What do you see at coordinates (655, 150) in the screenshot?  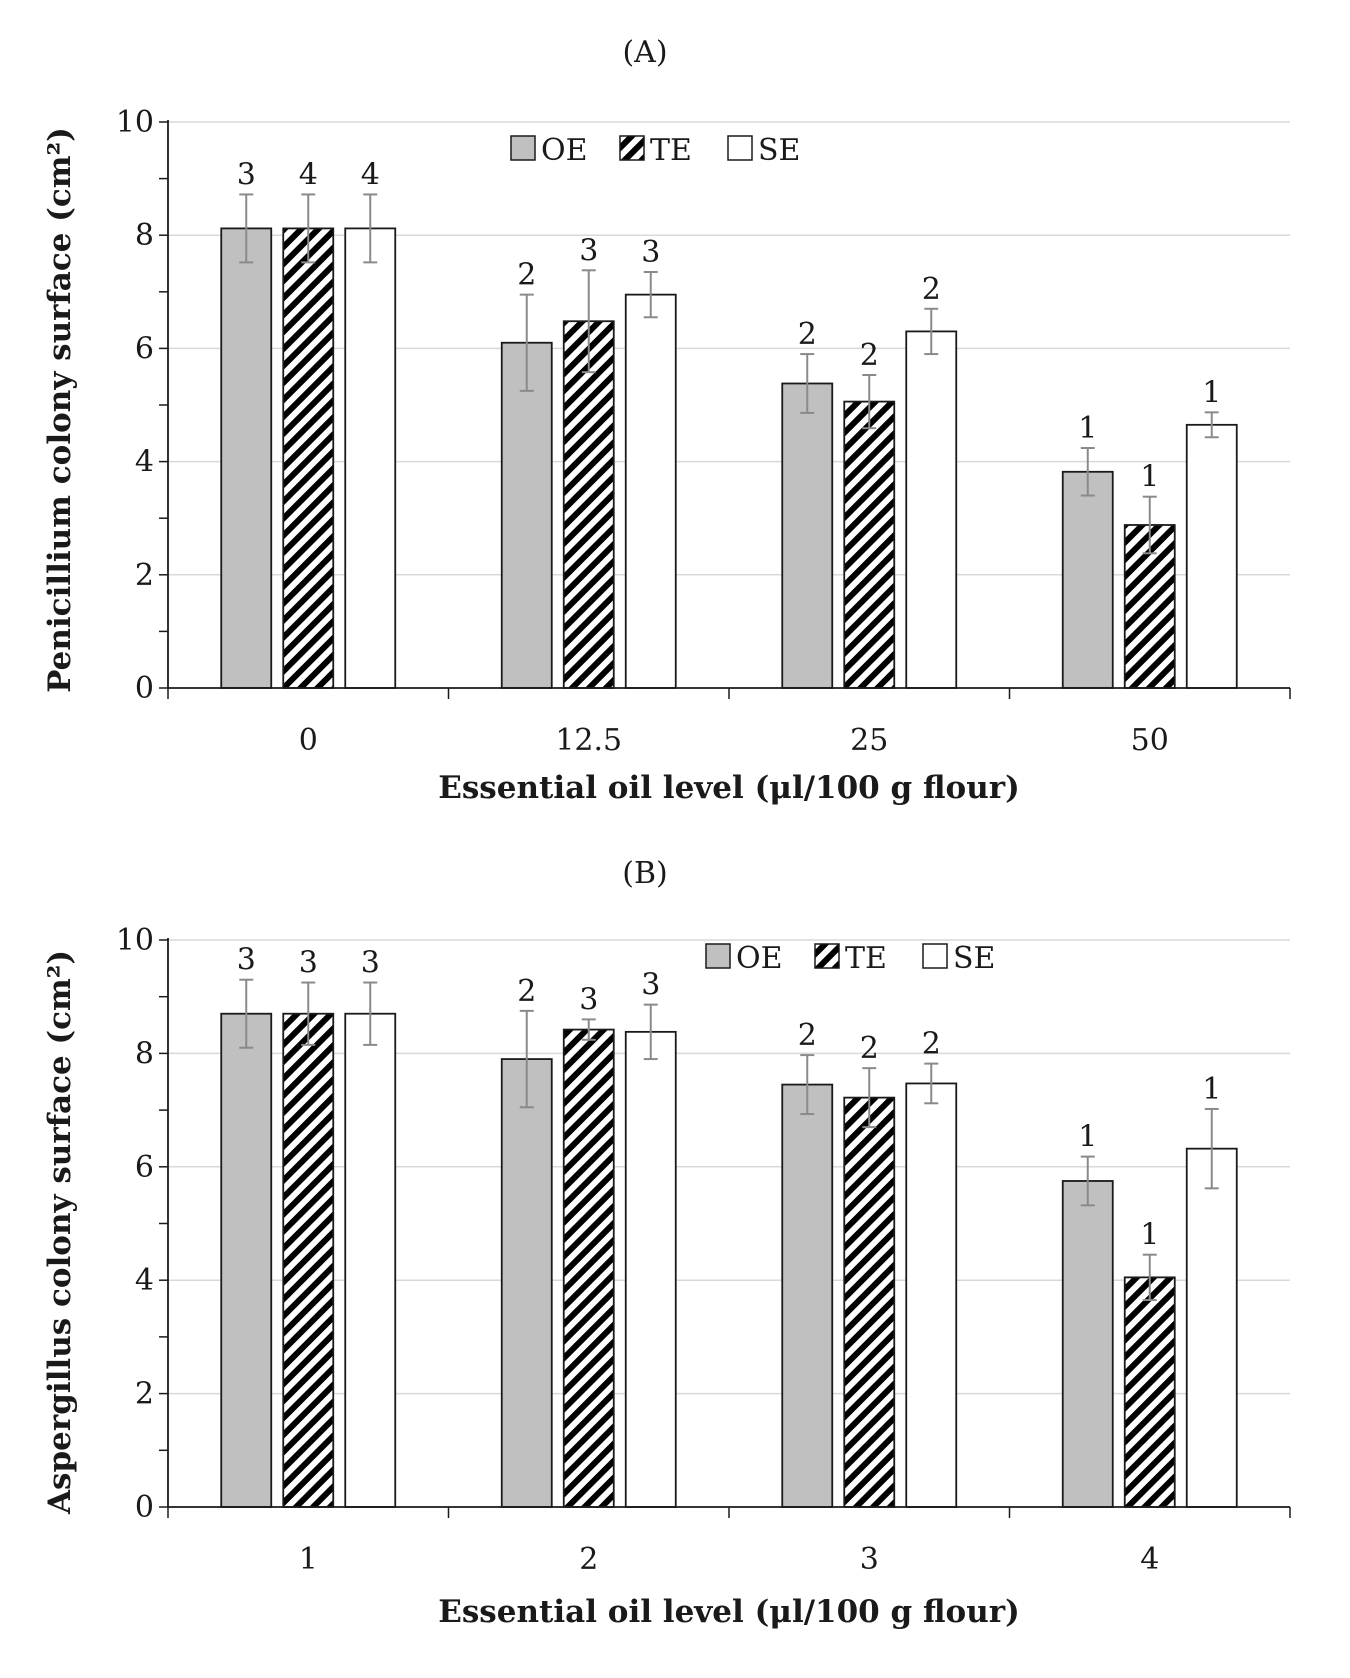 I see `panel-a-legend: OE TE SE` at bounding box center [655, 150].